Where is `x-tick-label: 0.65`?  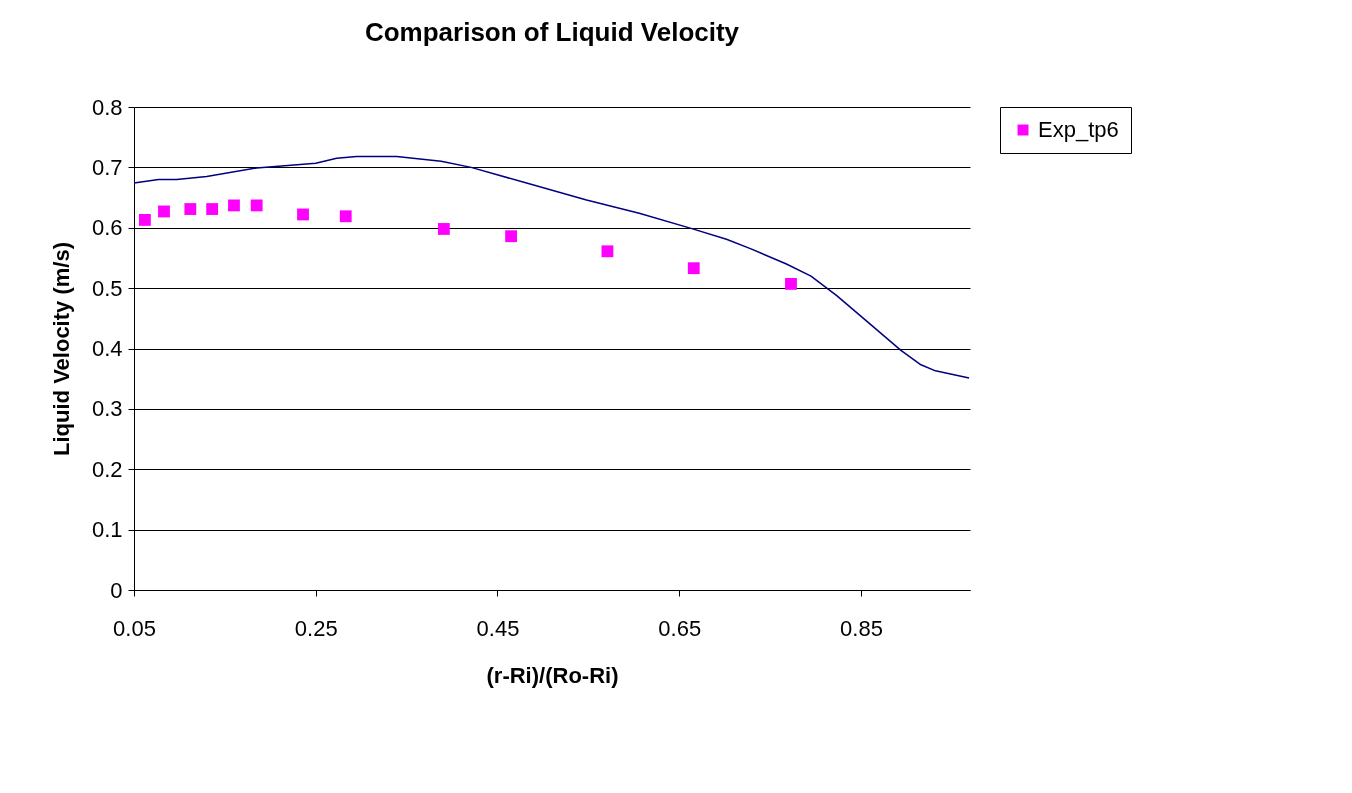
x-tick-label: 0.65 is located at coordinates (680, 628).